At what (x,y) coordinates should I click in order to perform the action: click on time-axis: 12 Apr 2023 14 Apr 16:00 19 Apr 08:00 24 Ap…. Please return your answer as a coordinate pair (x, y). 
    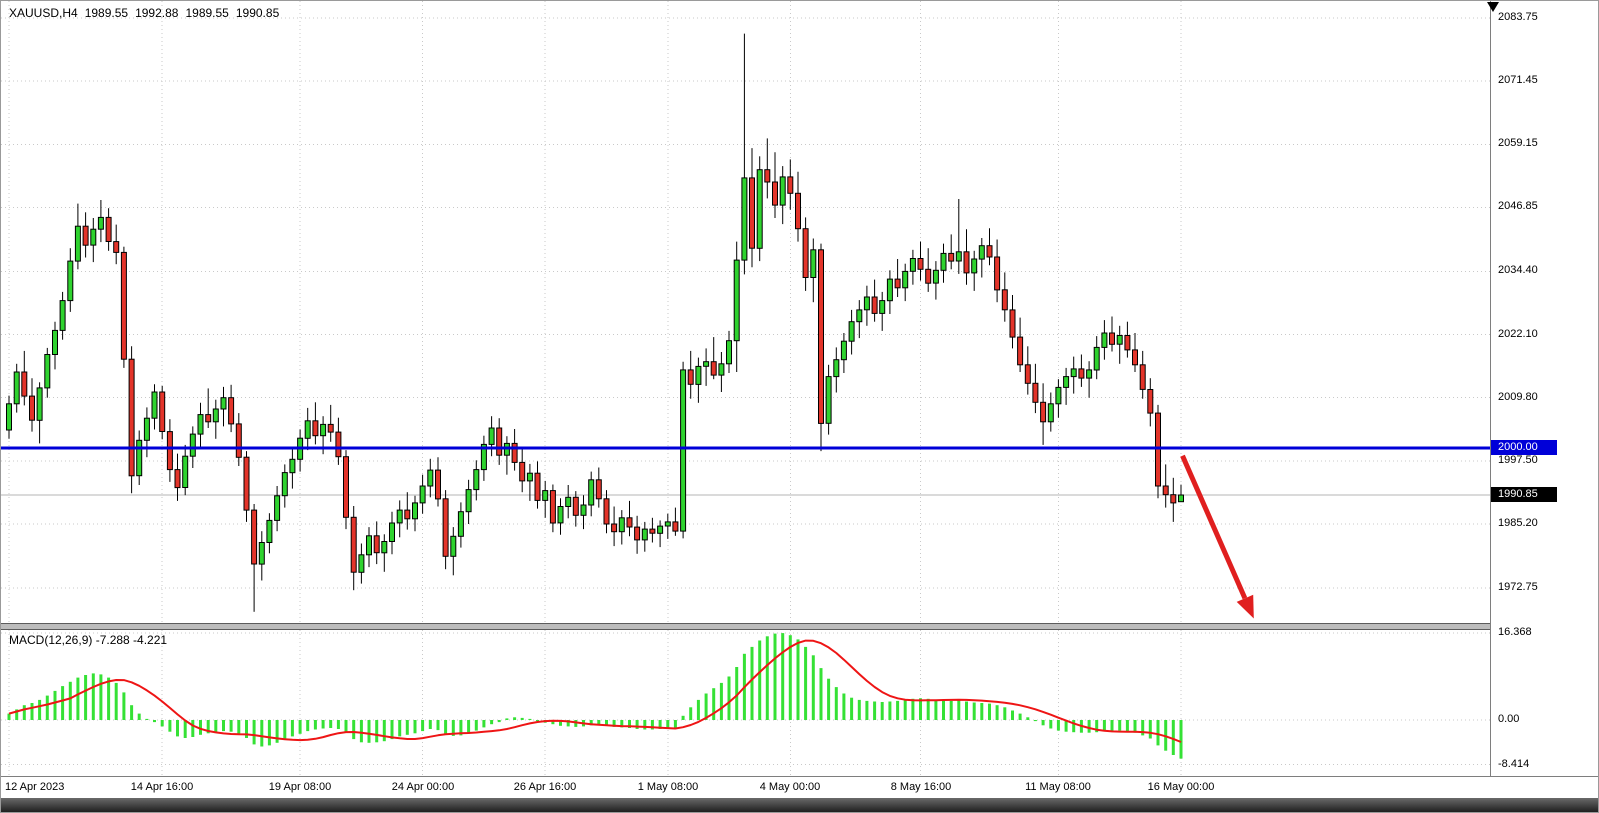
    Looking at the image, I should click on (799, 787).